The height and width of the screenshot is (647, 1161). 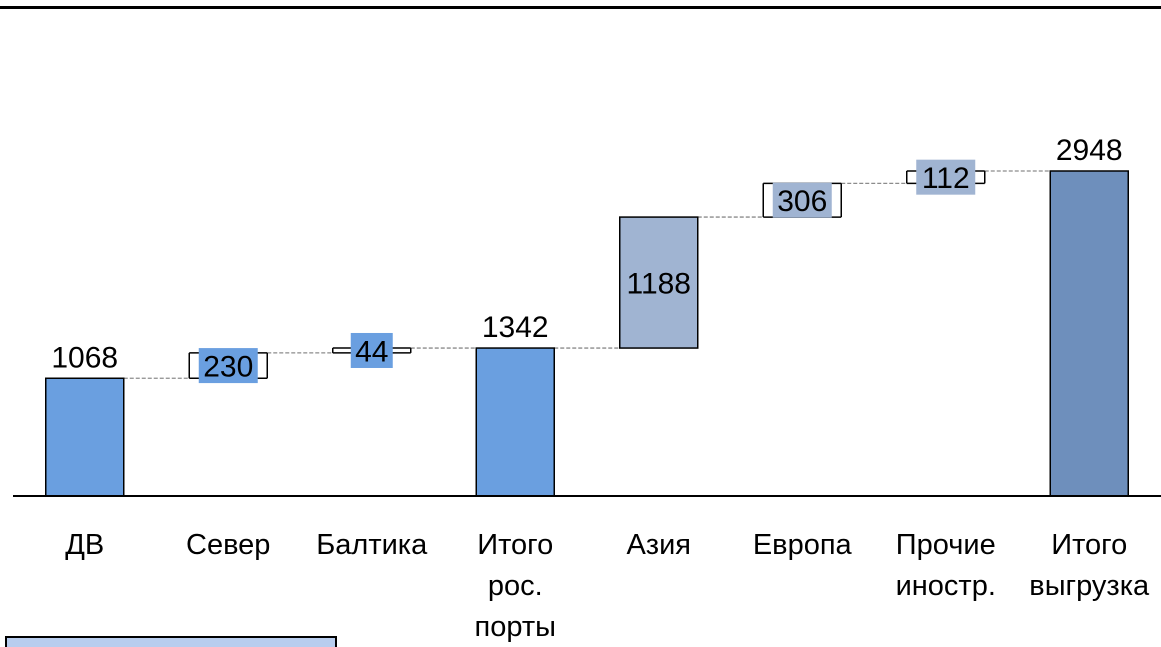 What do you see at coordinates (946, 545) in the screenshot?
I see `category-label: Прочие` at bounding box center [946, 545].